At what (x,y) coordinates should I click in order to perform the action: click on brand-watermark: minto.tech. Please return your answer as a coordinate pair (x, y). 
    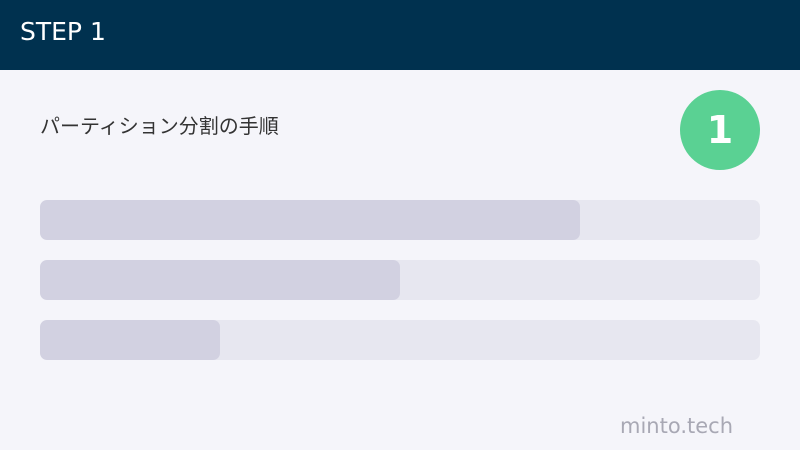
    Looking at the image, I should click on (676, 426).